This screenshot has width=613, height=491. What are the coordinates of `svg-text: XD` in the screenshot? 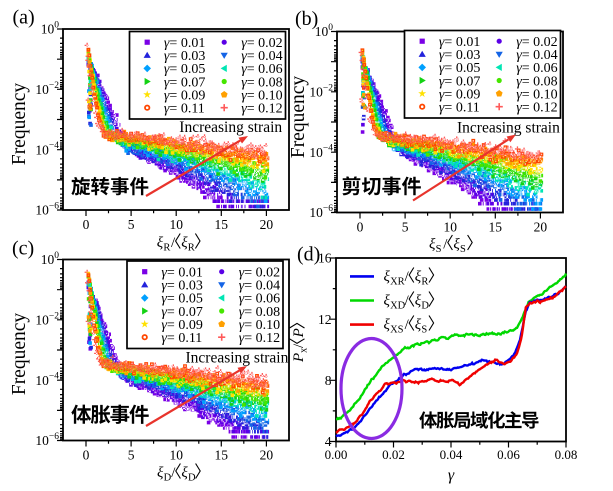 It's located at (398, 306).